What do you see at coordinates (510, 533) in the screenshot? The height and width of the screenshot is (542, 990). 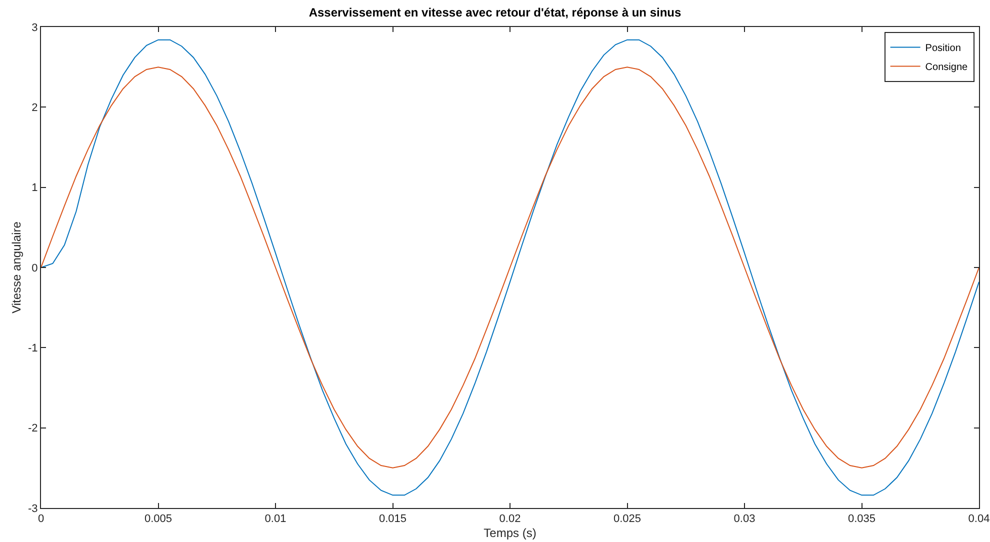 I see `x-axis-title: Temps (s)` at bounding box center [510, 533].